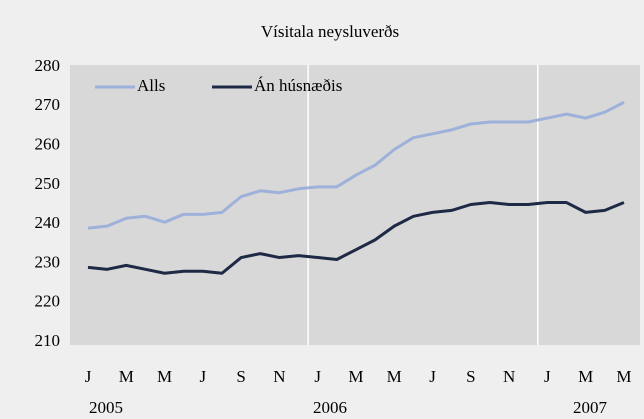 This screenshot has height=419, width=644. I want to click on year-label: 2005, so click(106, 407).